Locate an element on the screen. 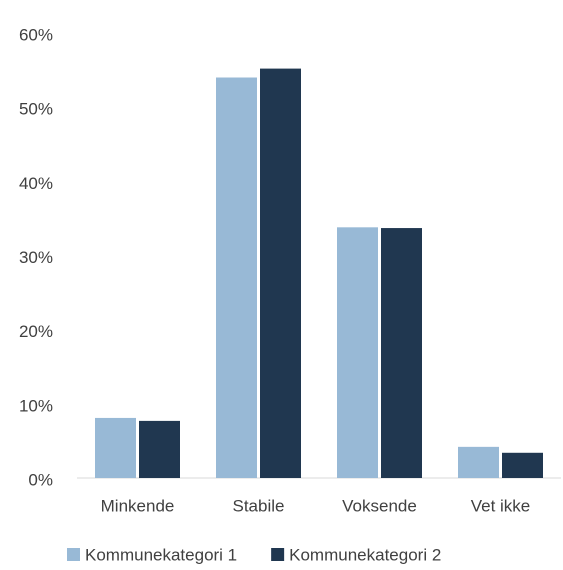 The width and height of the screenshot is (563, 570). legend-label: Kommunekategori 1 is located at coordinates (161, 554).